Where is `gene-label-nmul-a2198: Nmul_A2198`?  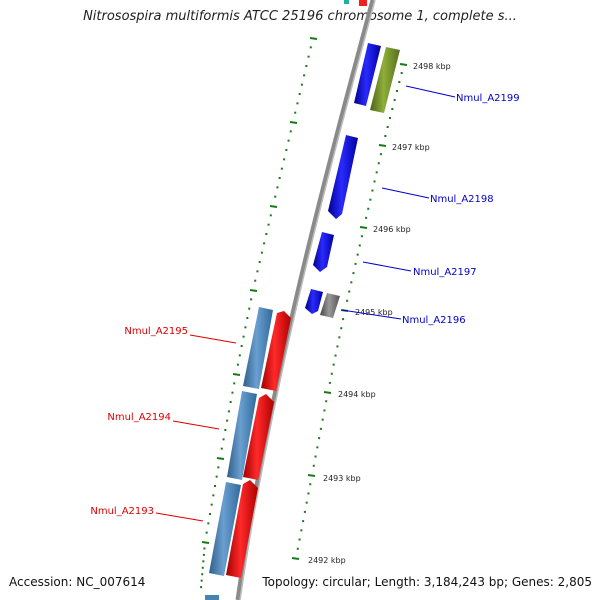 gene-label-nmul-a2198: Nmul_A2198 is located at coordinates (462, 199).